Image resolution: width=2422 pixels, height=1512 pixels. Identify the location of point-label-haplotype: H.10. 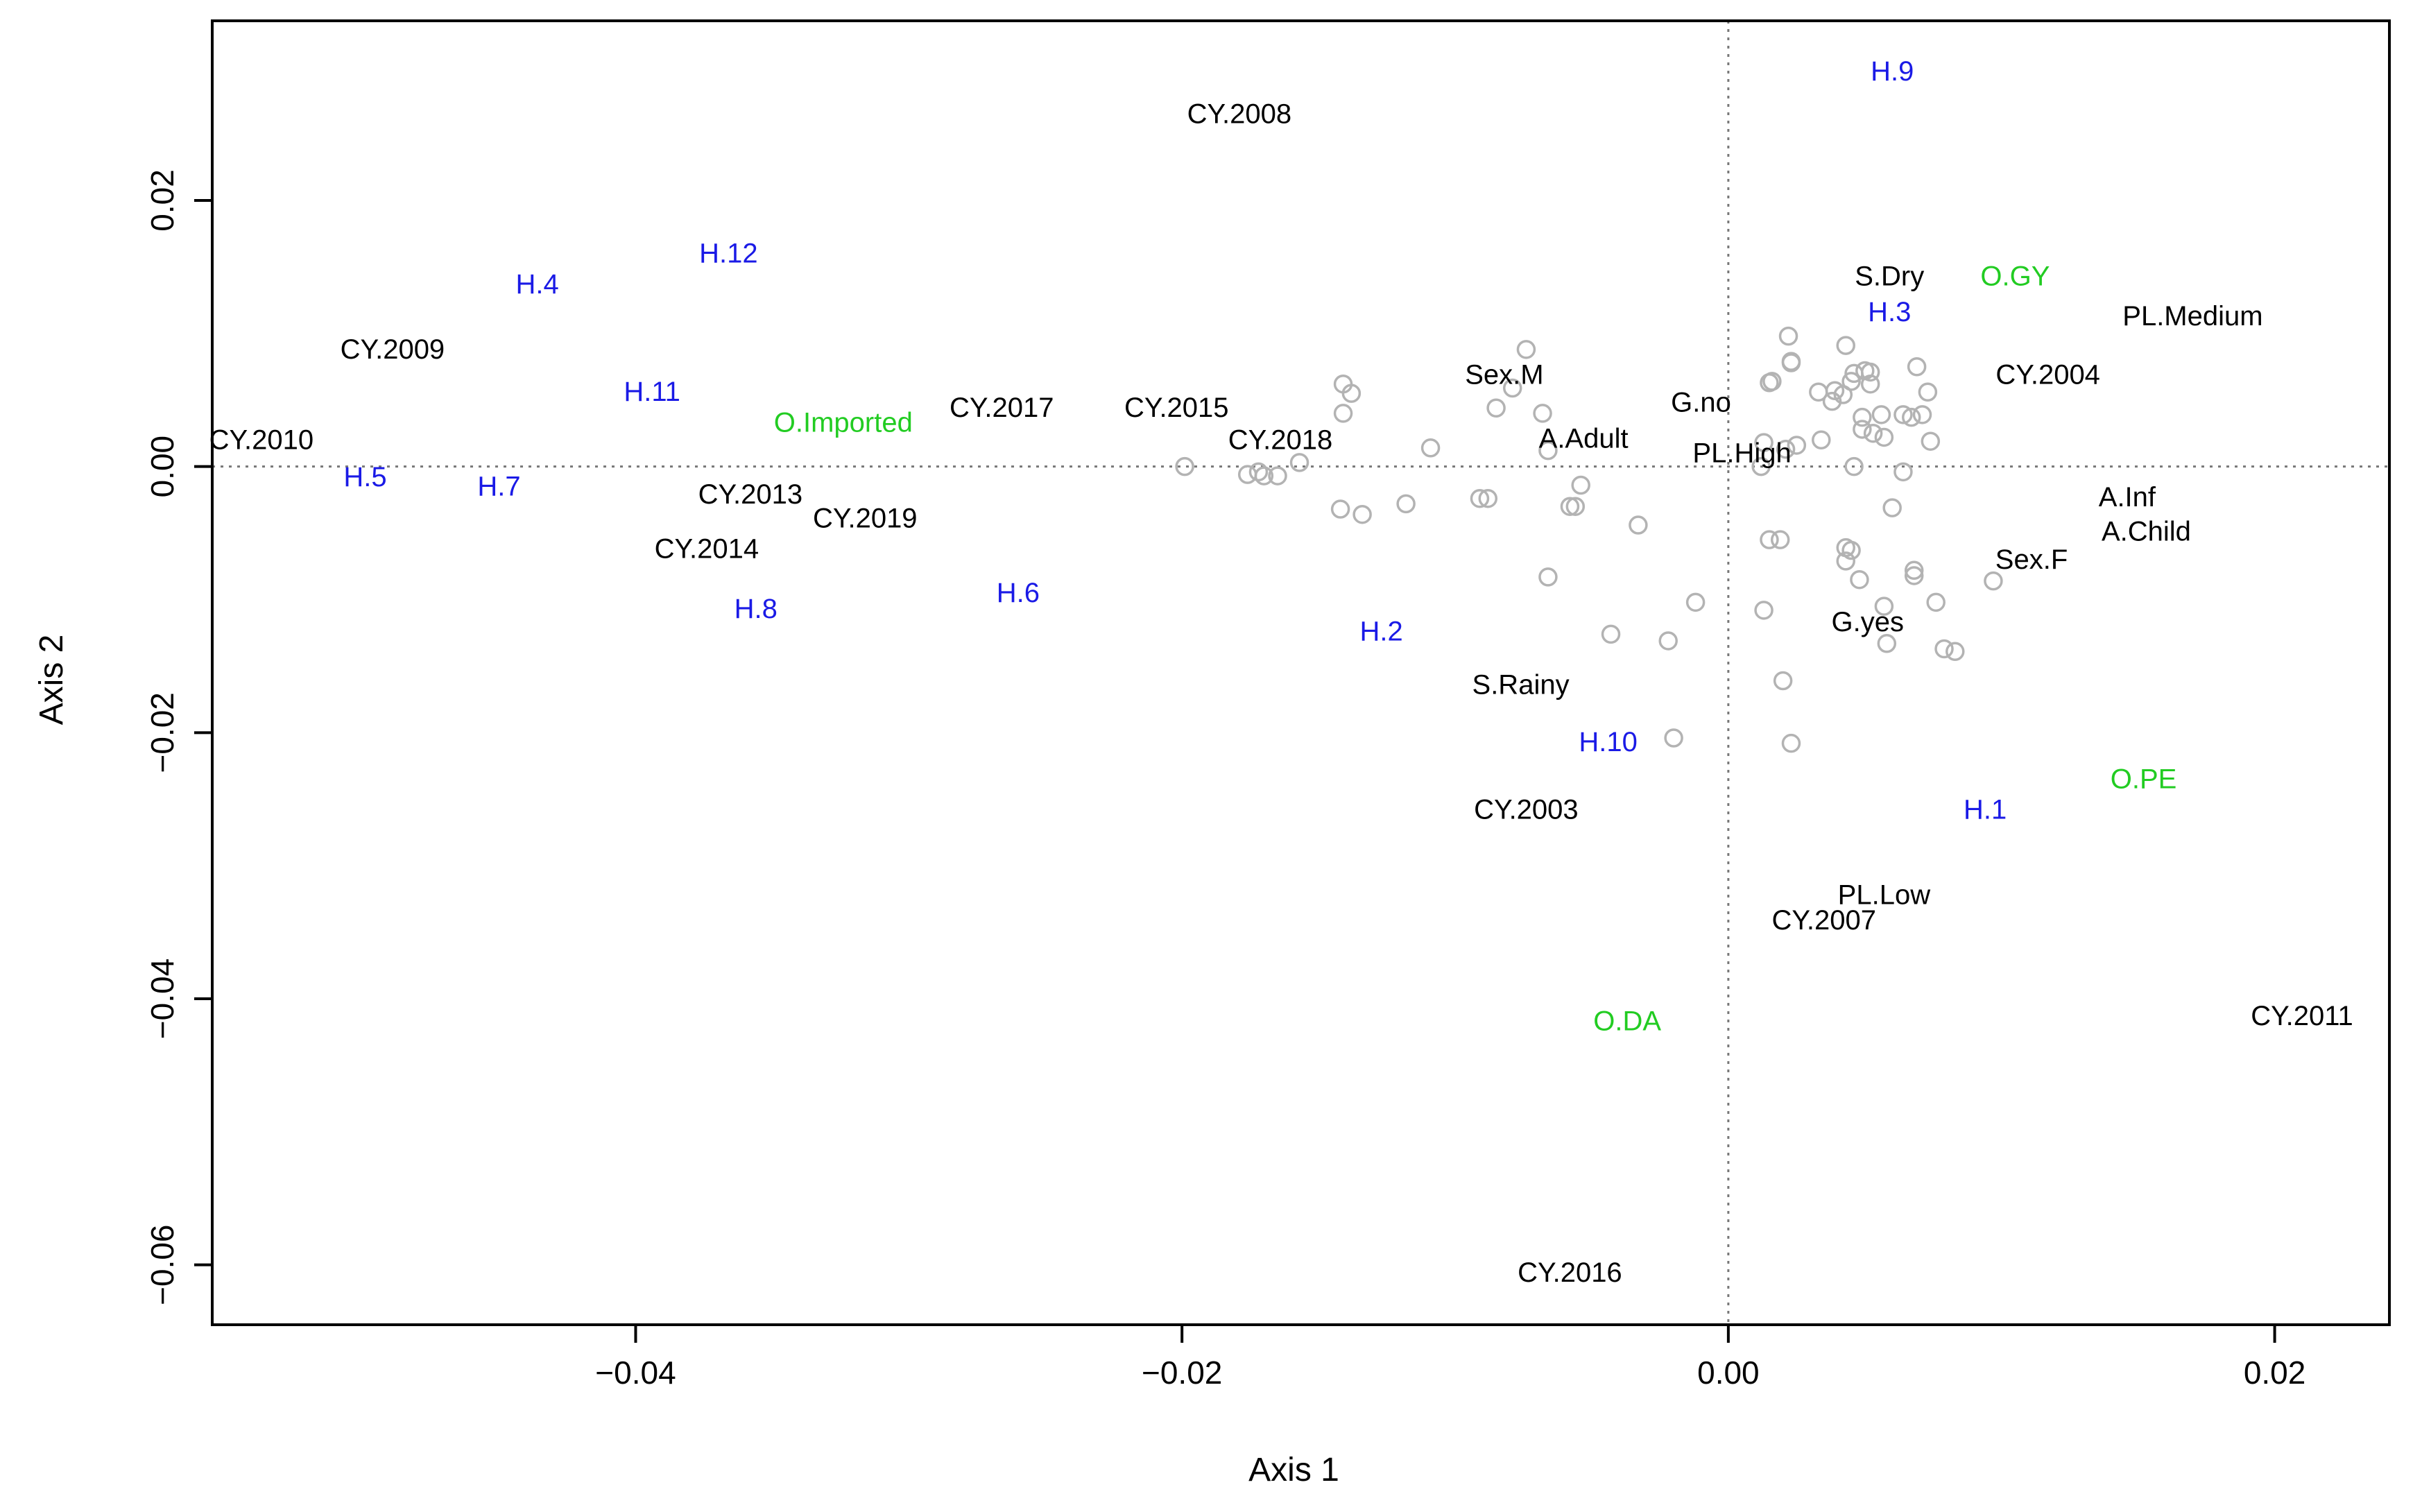
(1608, 742).